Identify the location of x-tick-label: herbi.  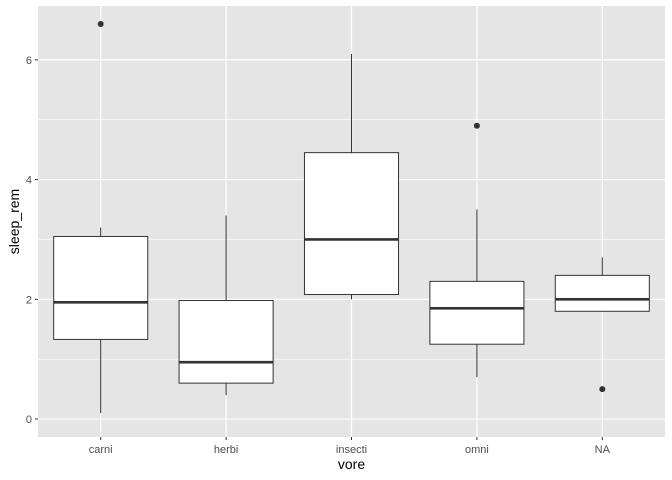
(226, 450).